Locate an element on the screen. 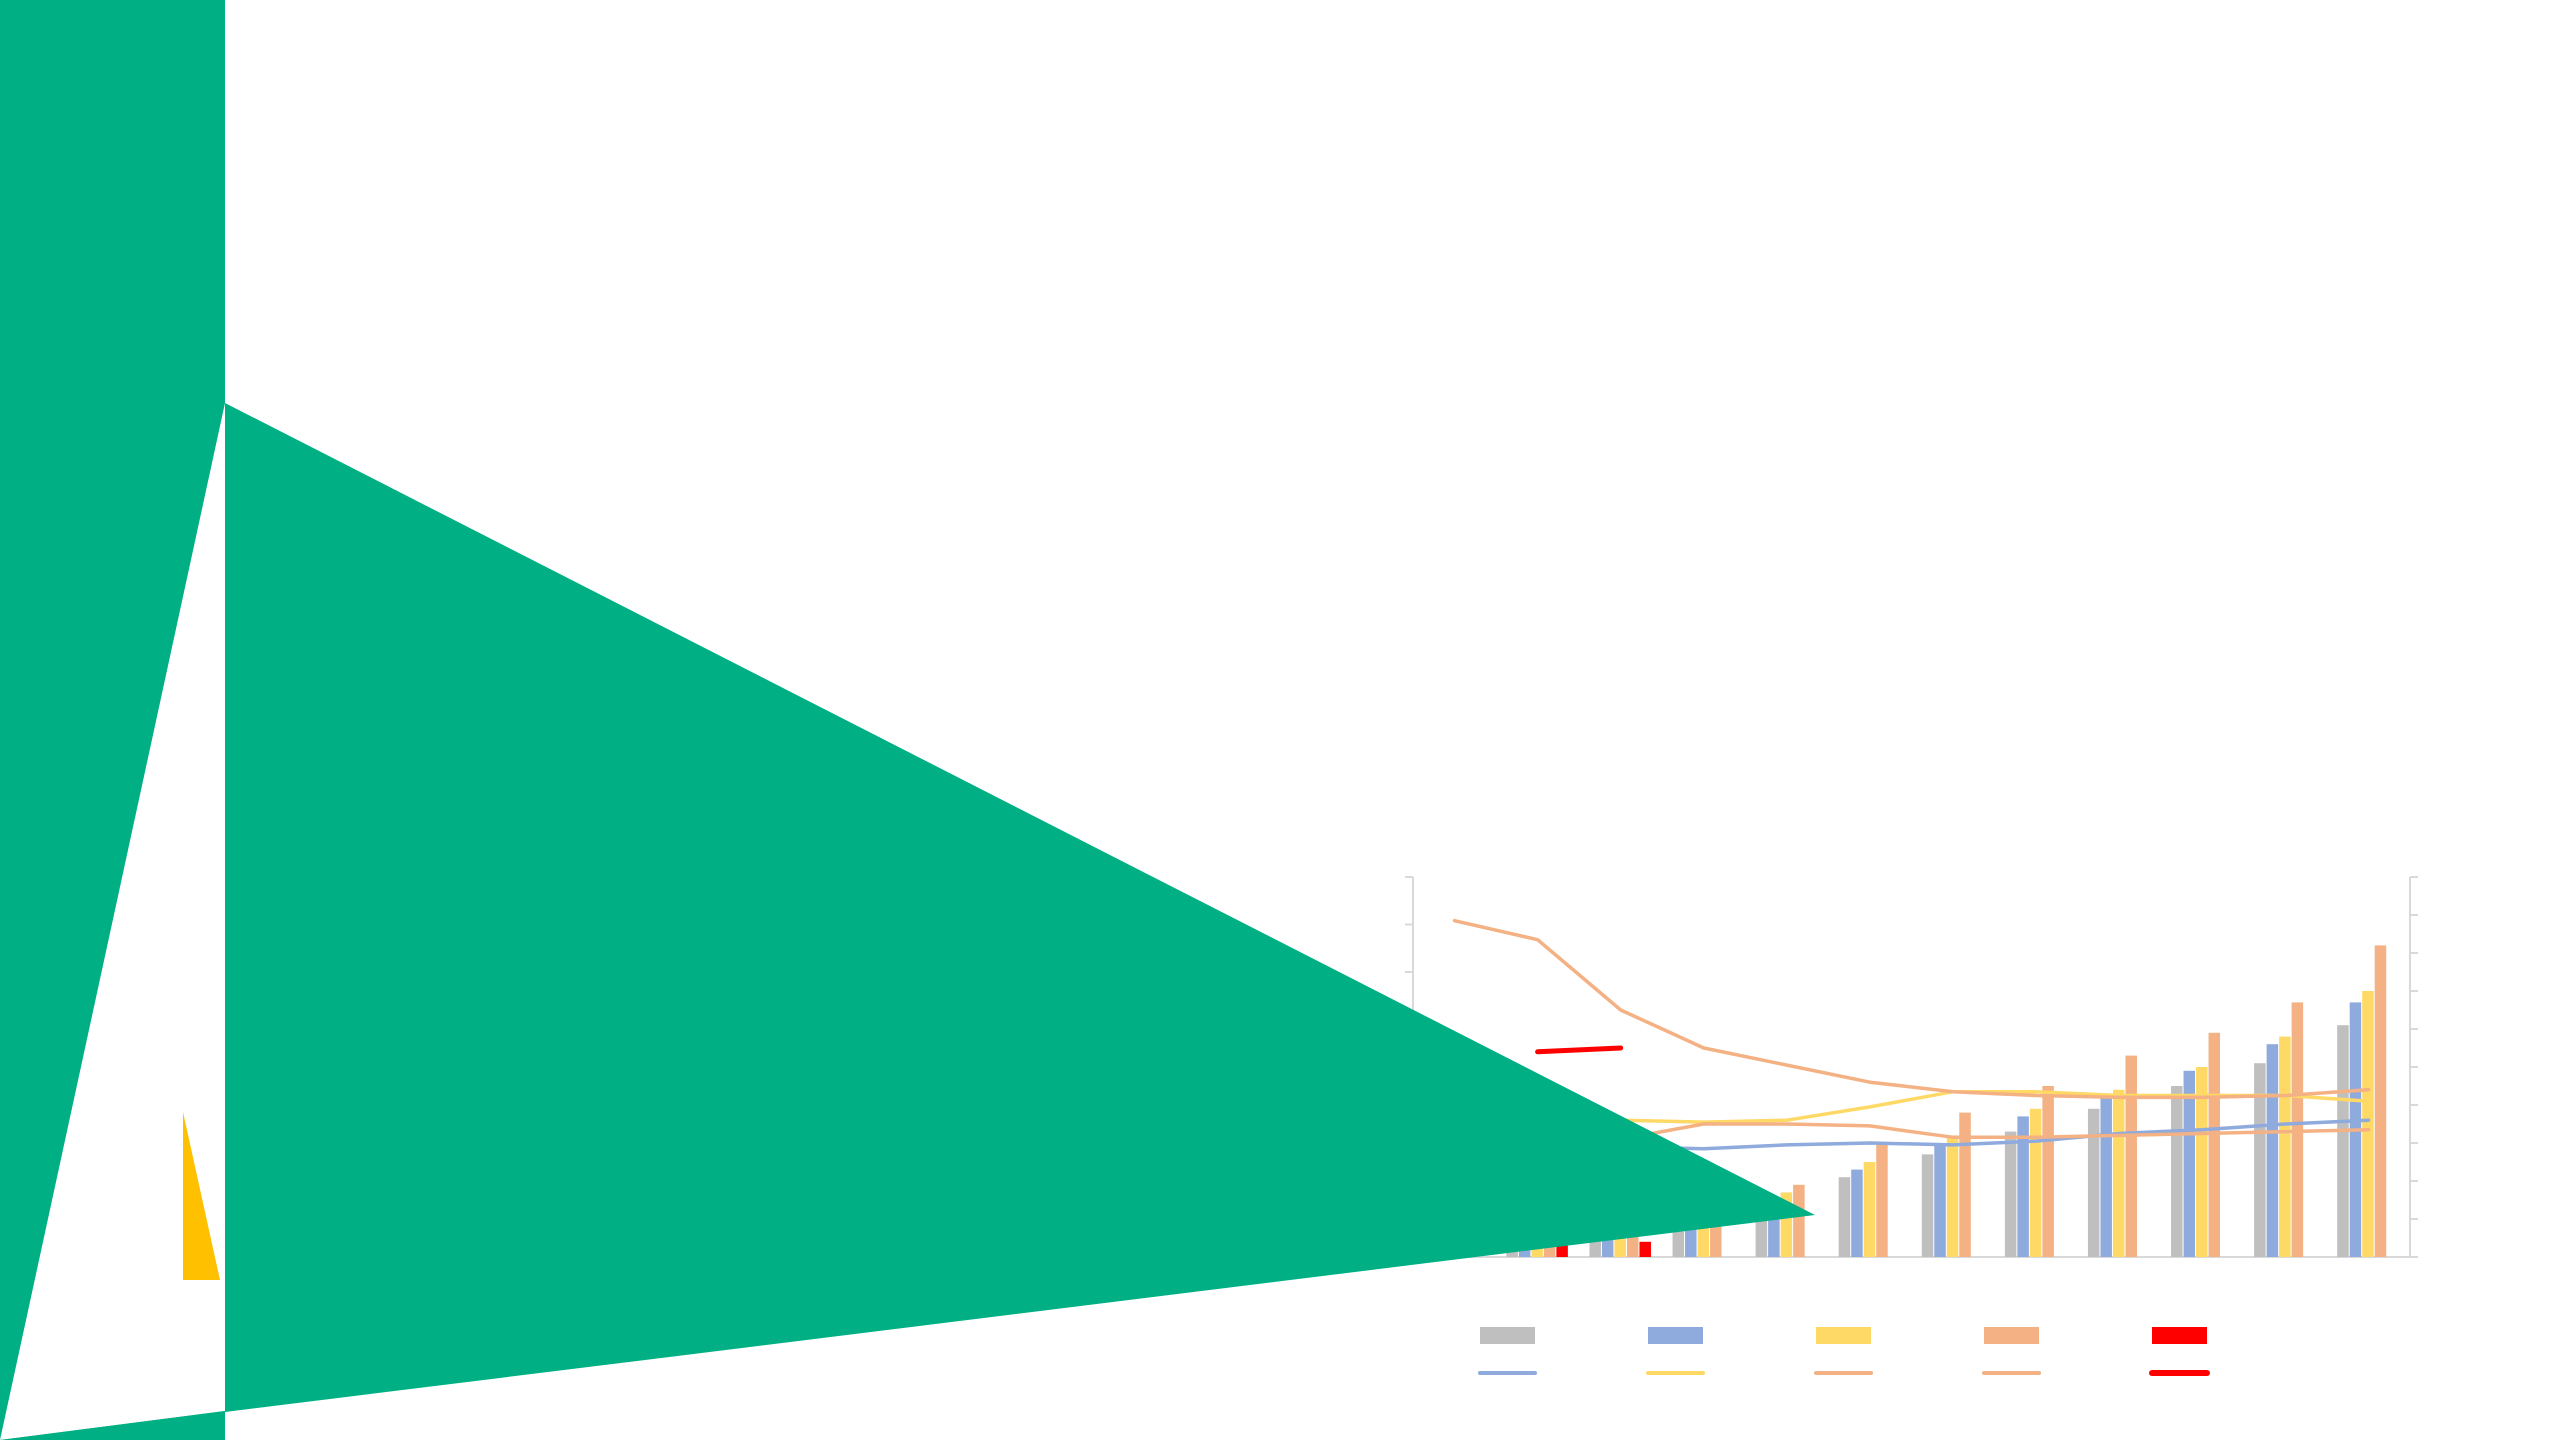  white-sliver is located at coordinates (112, 921).